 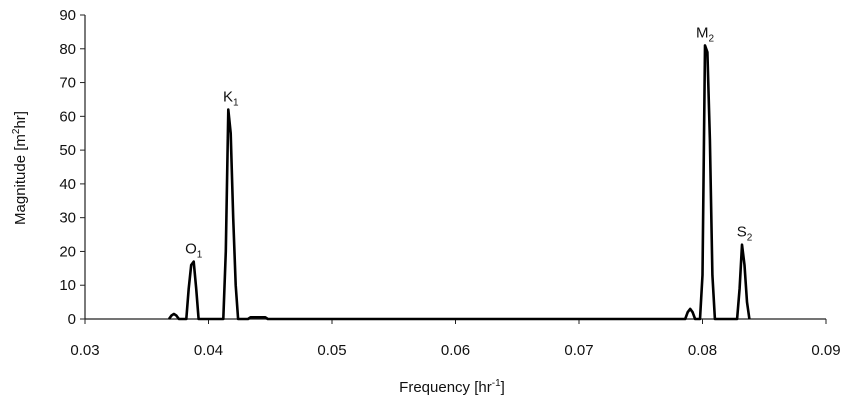 What do you see at coordinates (194, 251) in the screenshot?
I see `peak-label: O1` at bounding box center [194, 251].